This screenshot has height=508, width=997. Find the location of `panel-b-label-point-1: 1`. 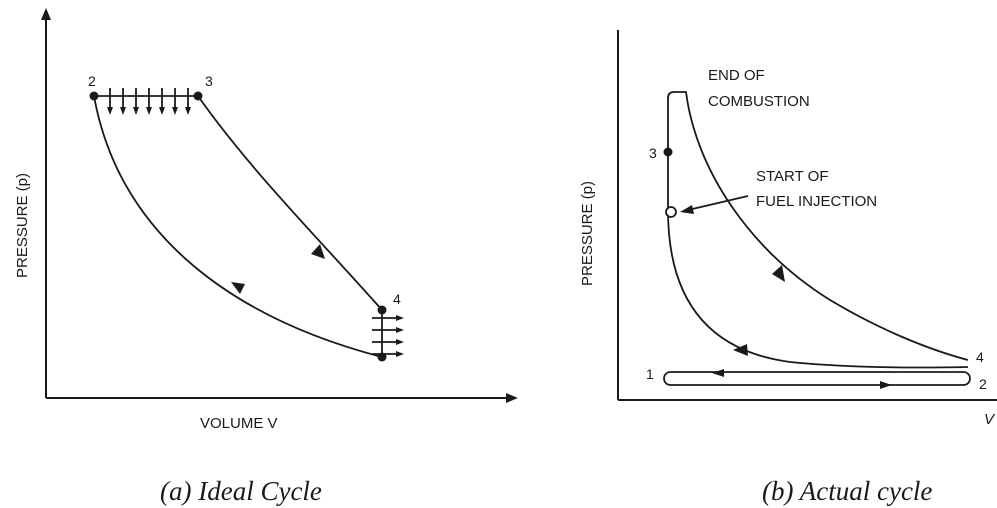

panel-b-label-point-1: 1 is located at coordinates (650, 374).